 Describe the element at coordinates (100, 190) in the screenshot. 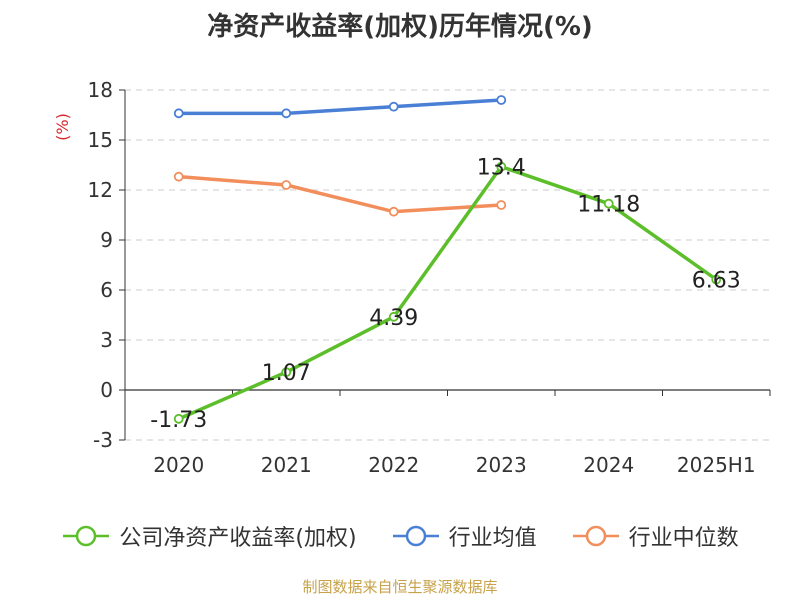

I see `y-tick-label: 12` at that location.